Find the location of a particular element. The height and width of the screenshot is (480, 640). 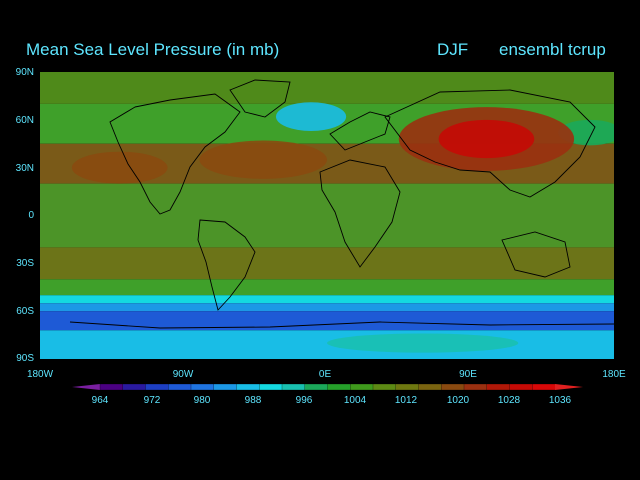

lat-label-30n: 30N is located at coordinates (24, 168).